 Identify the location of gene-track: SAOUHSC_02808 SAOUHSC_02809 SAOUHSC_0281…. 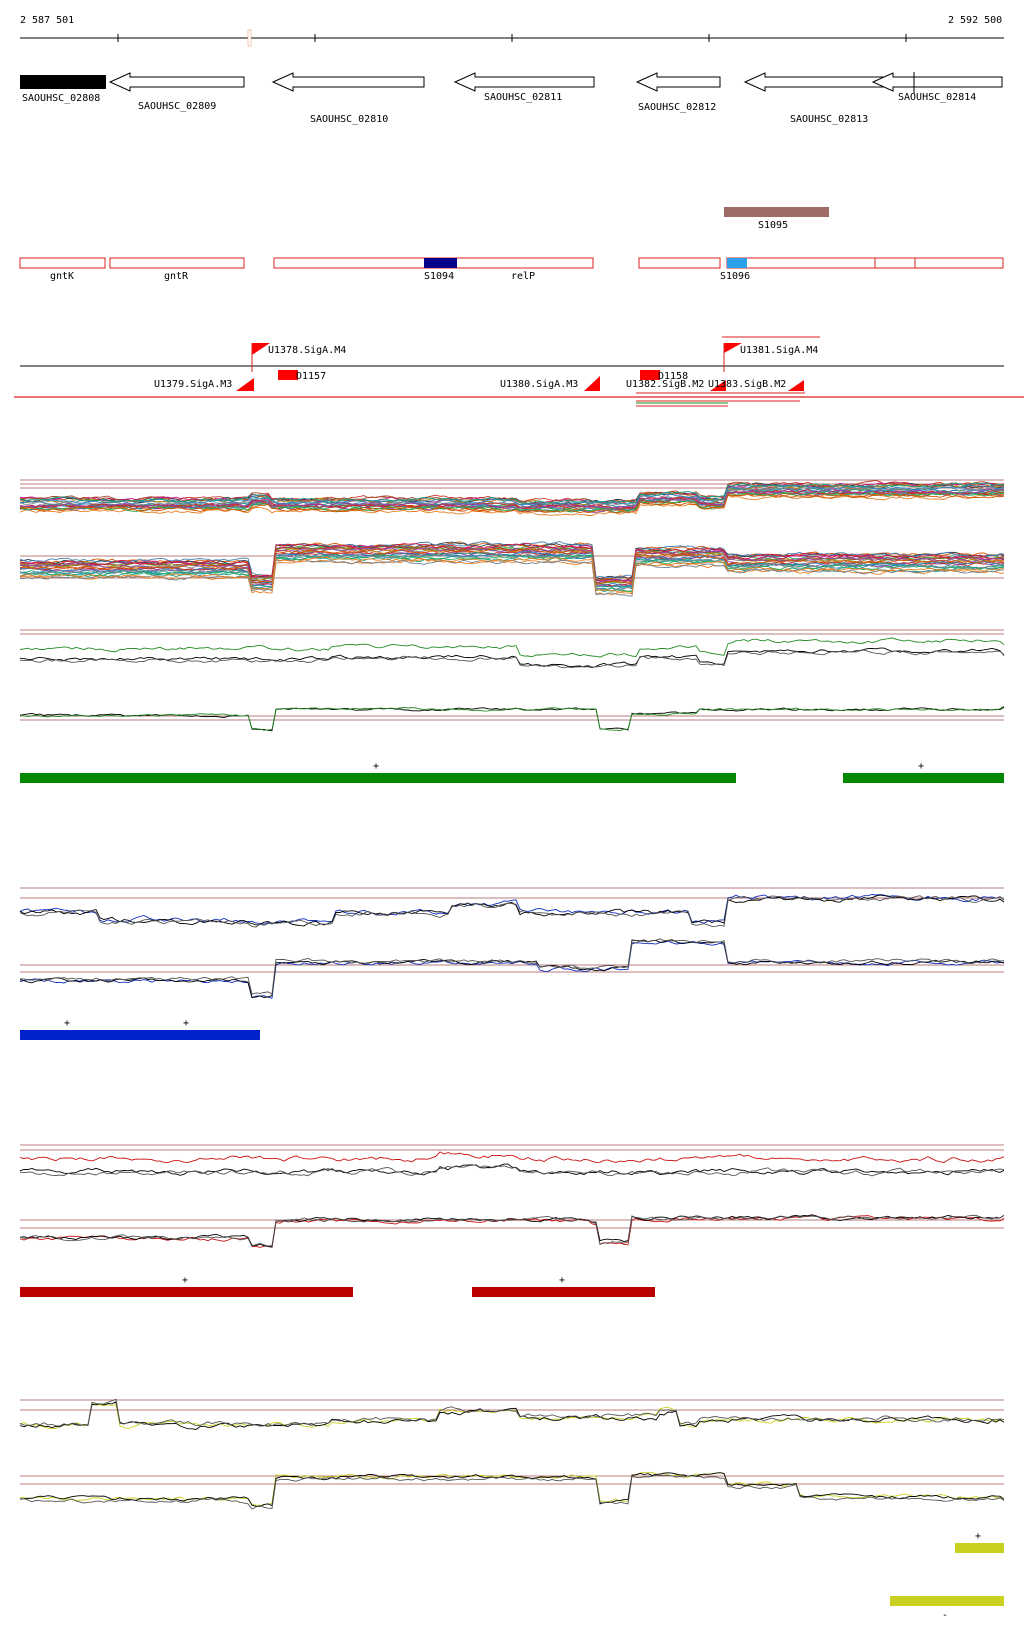
(511, 98).